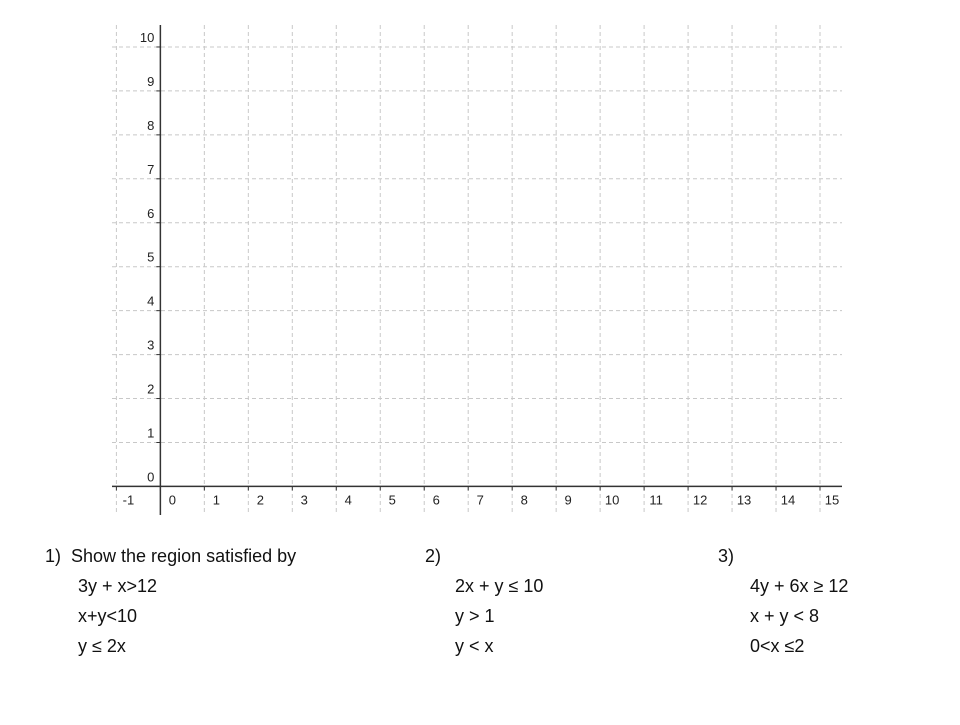 Image resolution: width=960 pixels, height=725 pixels. I want to click on y-tick-label: 5, so click(150, 257).